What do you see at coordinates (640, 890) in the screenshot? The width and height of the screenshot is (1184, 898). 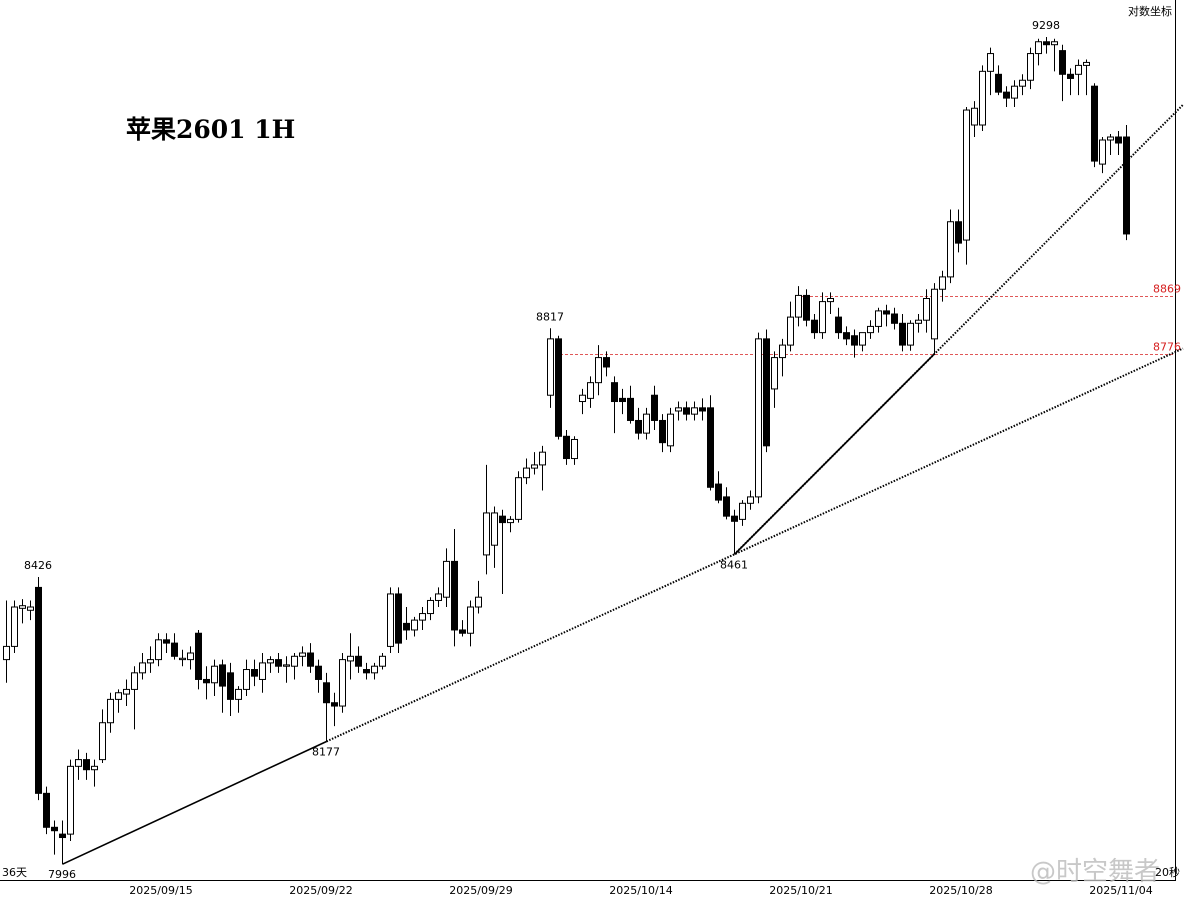 I see `x-tick-label: 2025/10/14` at bounding box center [640, 890].